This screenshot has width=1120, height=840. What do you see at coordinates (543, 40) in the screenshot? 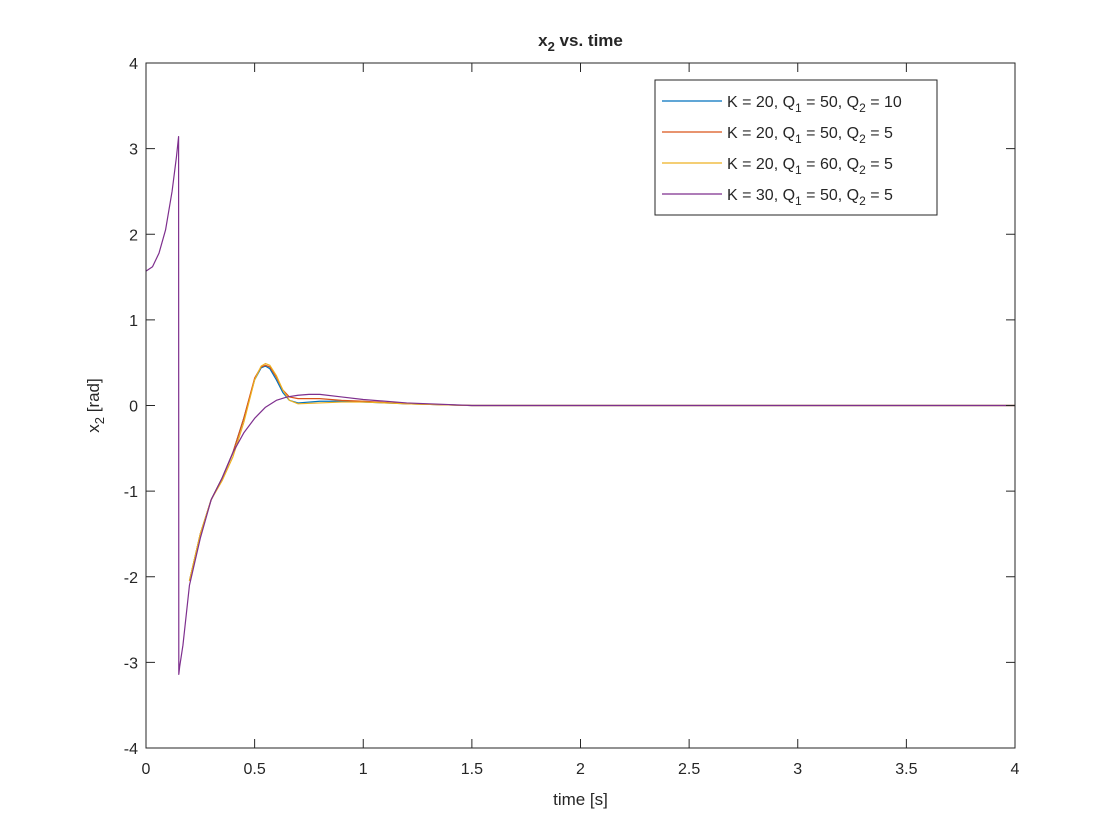
I see `chart-title-main: x` at bounding box center [543, 40].